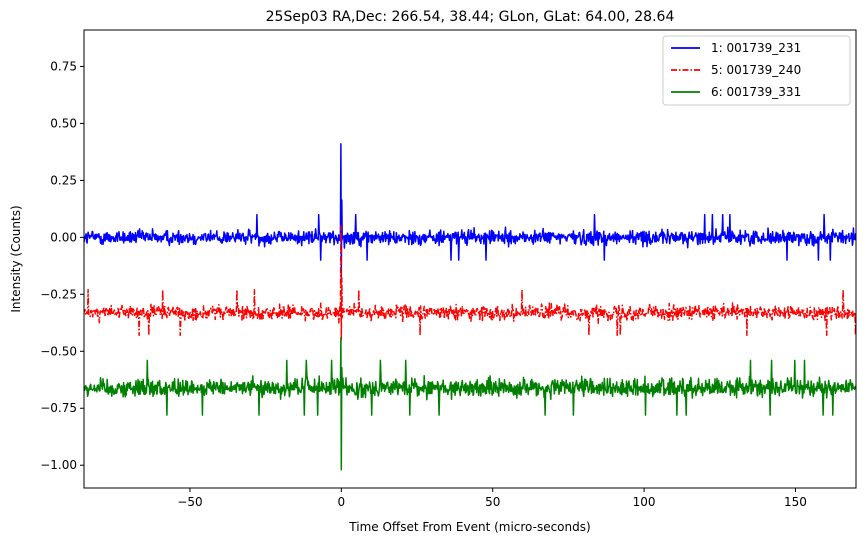 The width and height of the screenshot is (866, 545). I want to click on legend-entry-label: 1: 001739_231, so click(756, 48).